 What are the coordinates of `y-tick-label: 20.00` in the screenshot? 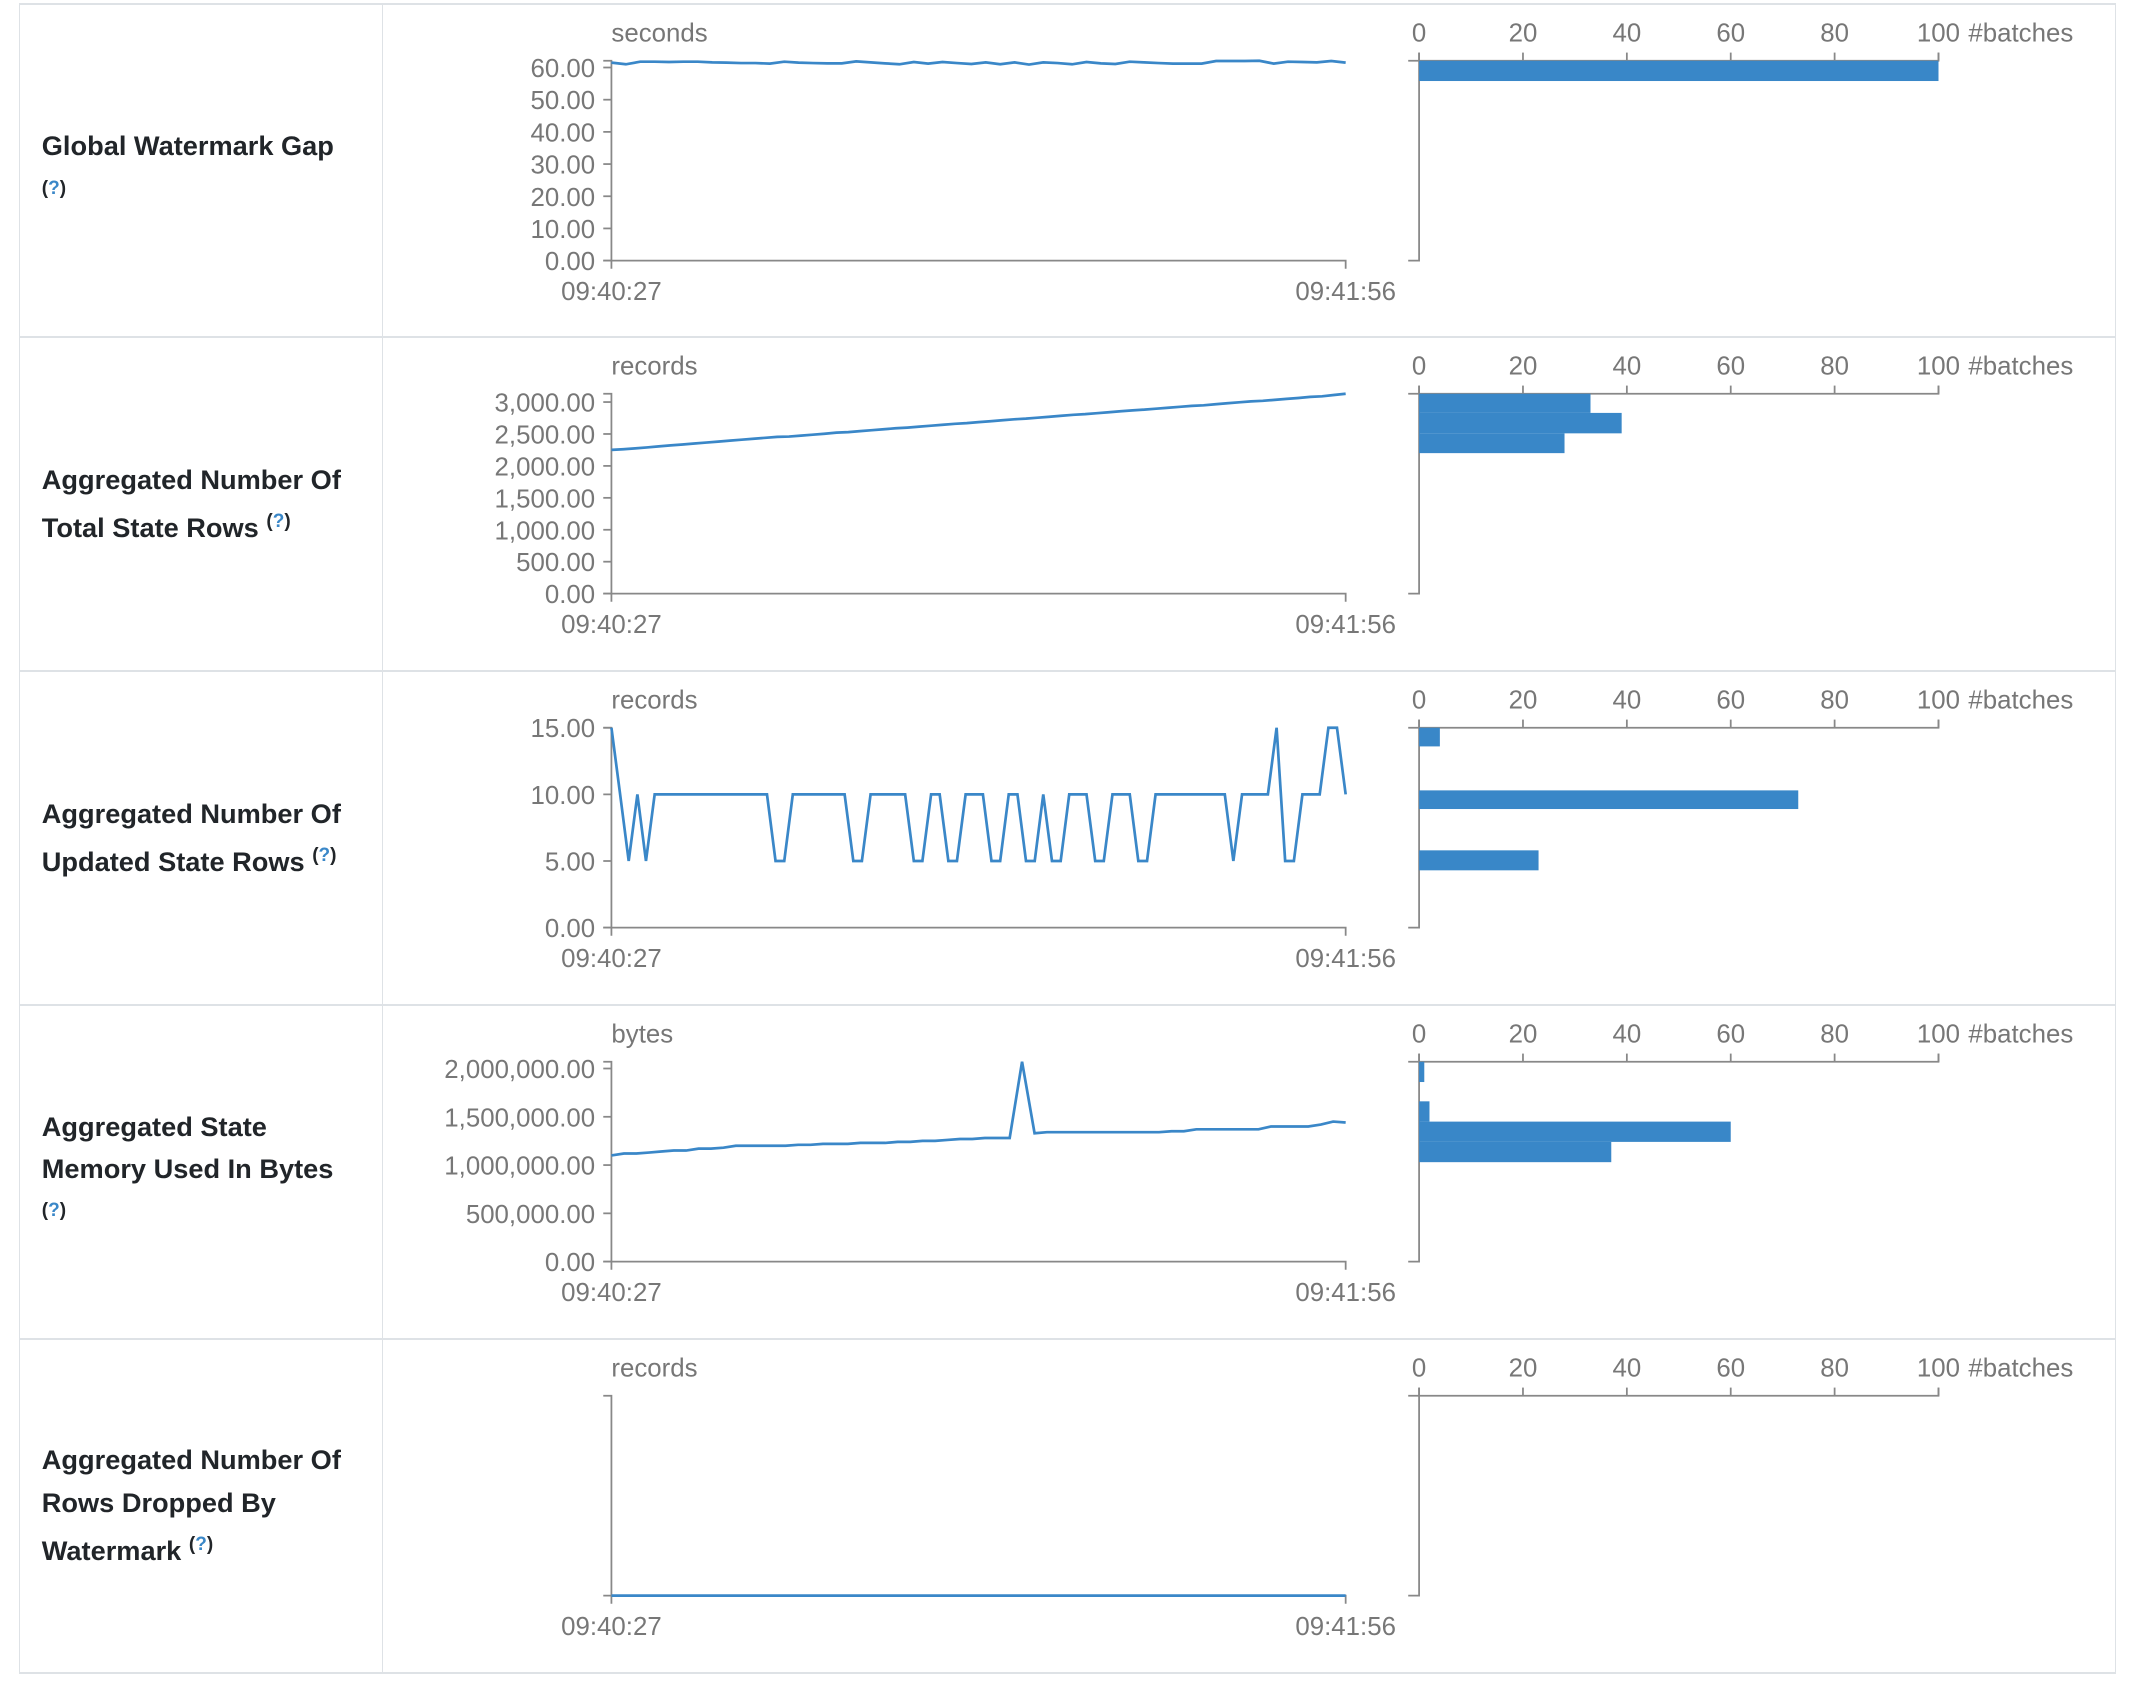 It's located at (563, 197).